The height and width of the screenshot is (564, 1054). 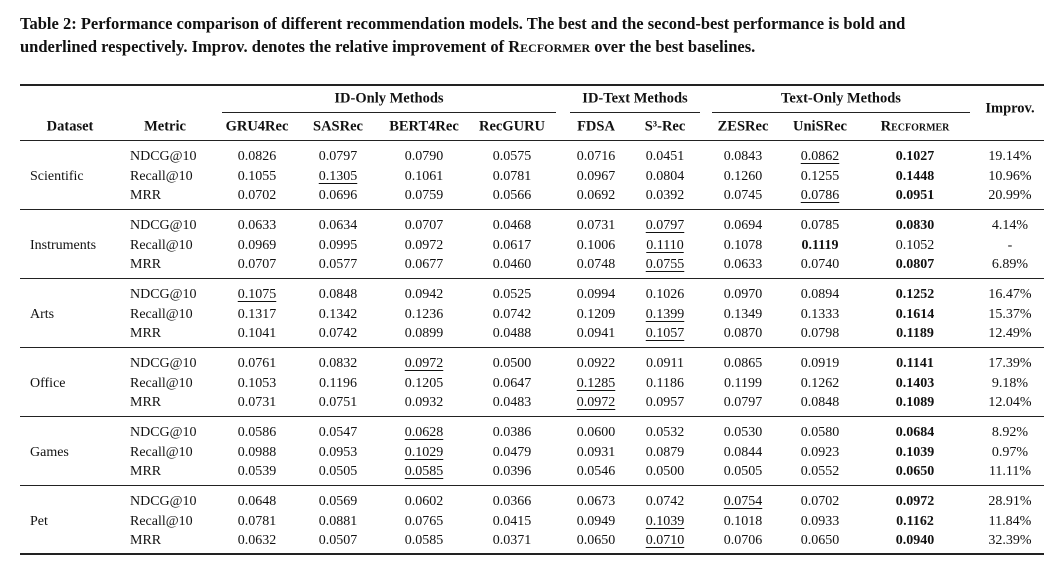 I want to click on cell-value: 0.0694, so click(x=743, y=225).